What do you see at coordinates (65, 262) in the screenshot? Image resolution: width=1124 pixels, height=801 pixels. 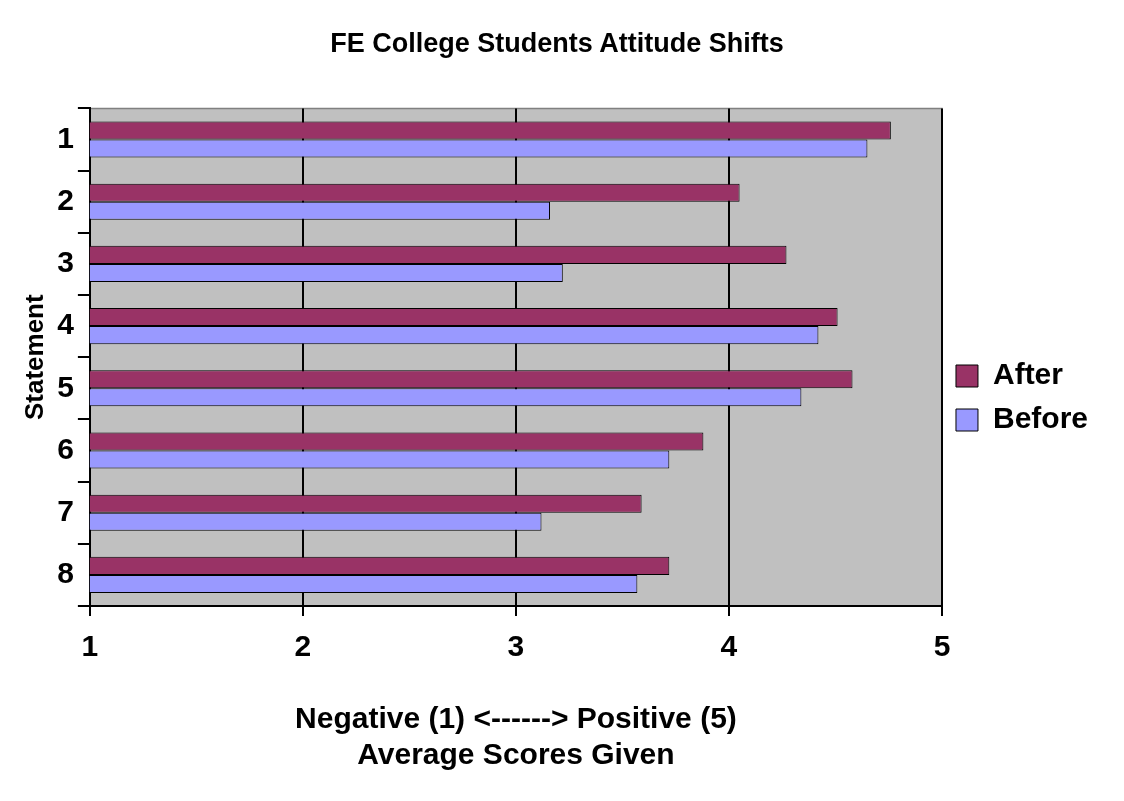 I see `y-tick-label: 3` at bounding box center [65, 262].